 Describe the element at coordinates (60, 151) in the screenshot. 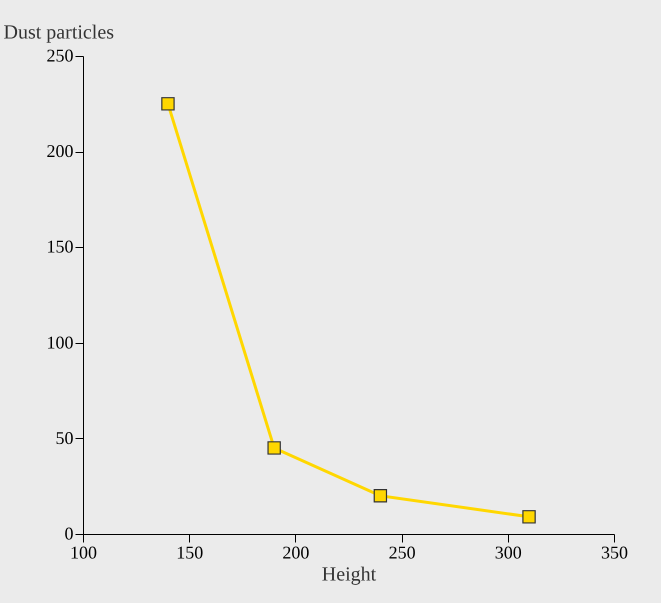

I see `y-tick-label: 200` at that location.